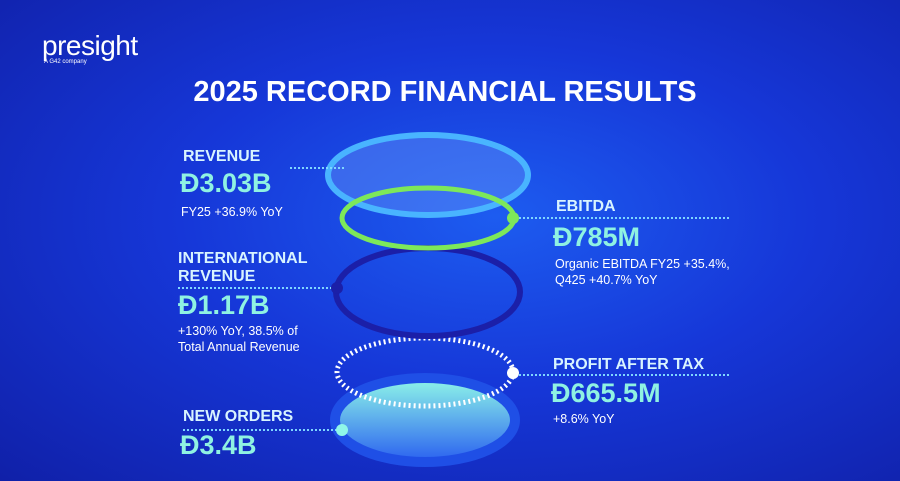  I want to click on metric-label: PROFIT AFTER TAX, so click(629, 364).